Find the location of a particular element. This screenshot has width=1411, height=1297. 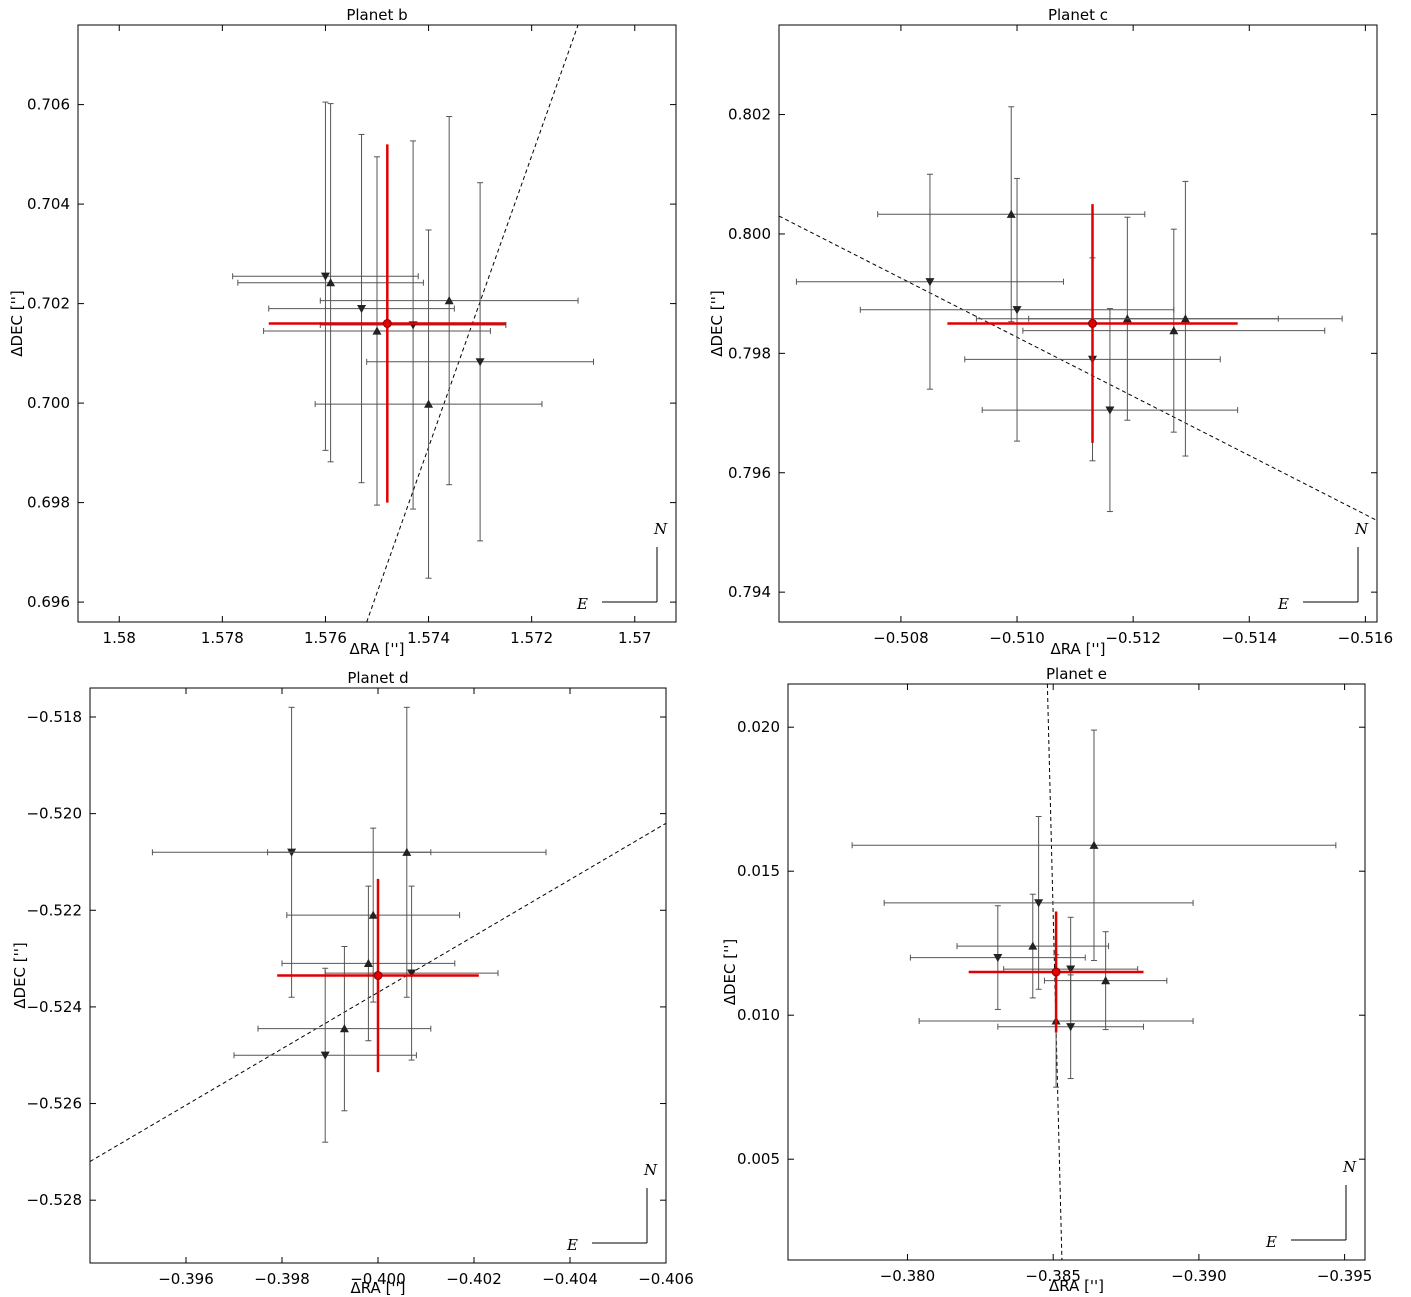

y-tick-label: −0.522 is located at coordinates (54, 910).